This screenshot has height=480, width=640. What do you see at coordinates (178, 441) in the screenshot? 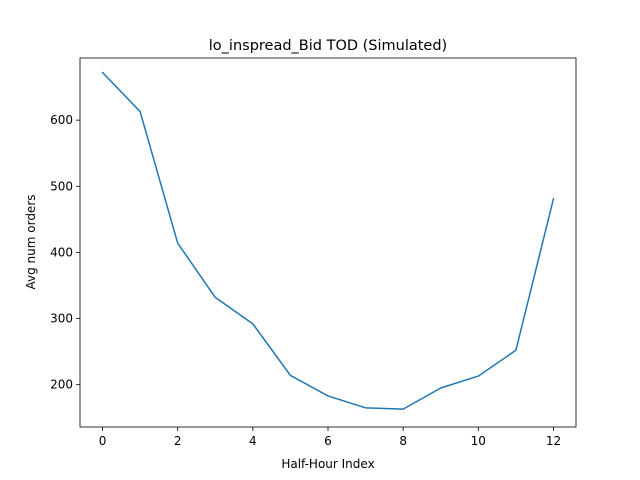
I see `x-tick-label: 2` at bounding box center [178, 441].